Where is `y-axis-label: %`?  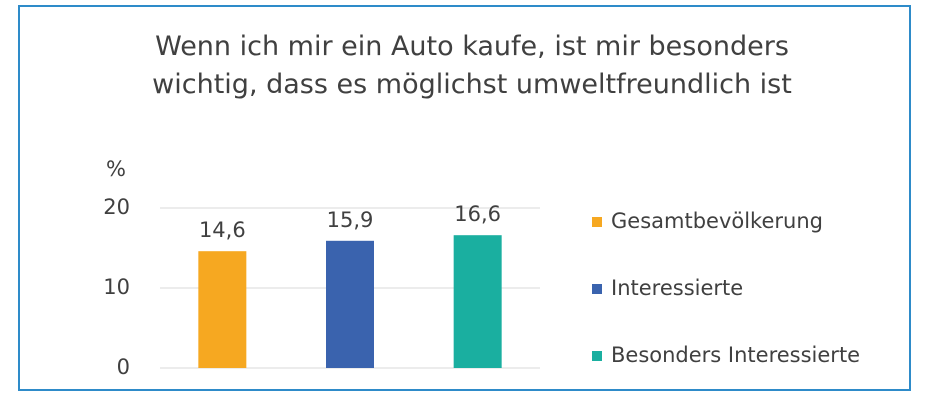 y-axis-label: % is located at coordinates (116, 169).